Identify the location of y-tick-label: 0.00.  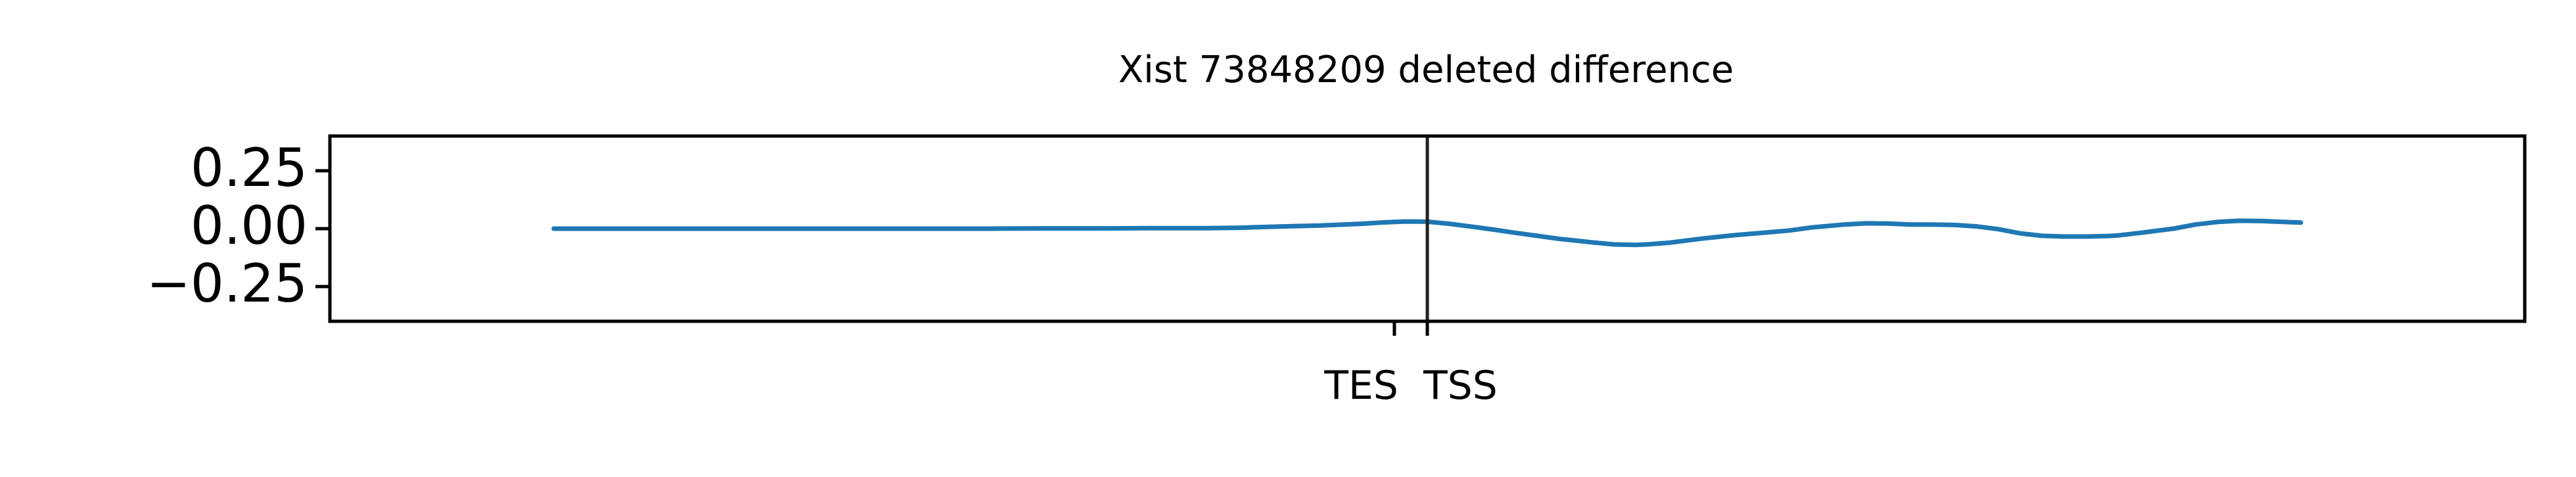
(250, 226).